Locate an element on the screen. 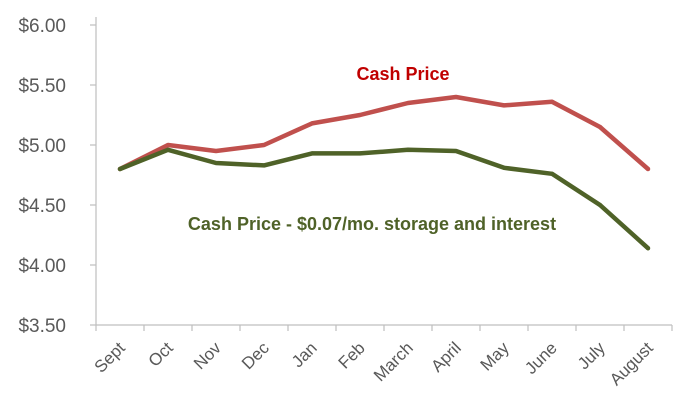 The image size is (700, 419). y-tick-label: $4.50 is located at coordinates (42, 206).